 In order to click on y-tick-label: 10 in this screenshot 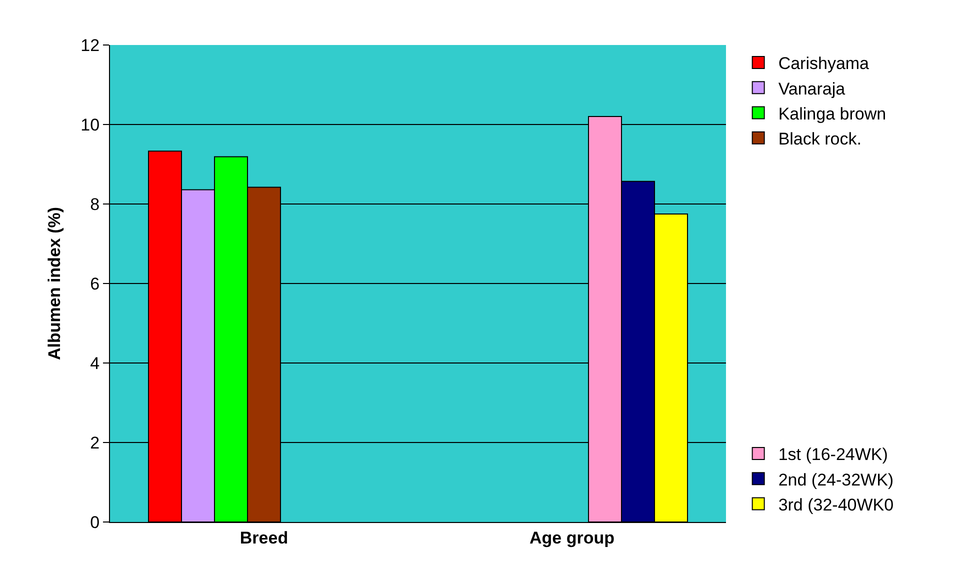, I will do `click(90, 124)`.